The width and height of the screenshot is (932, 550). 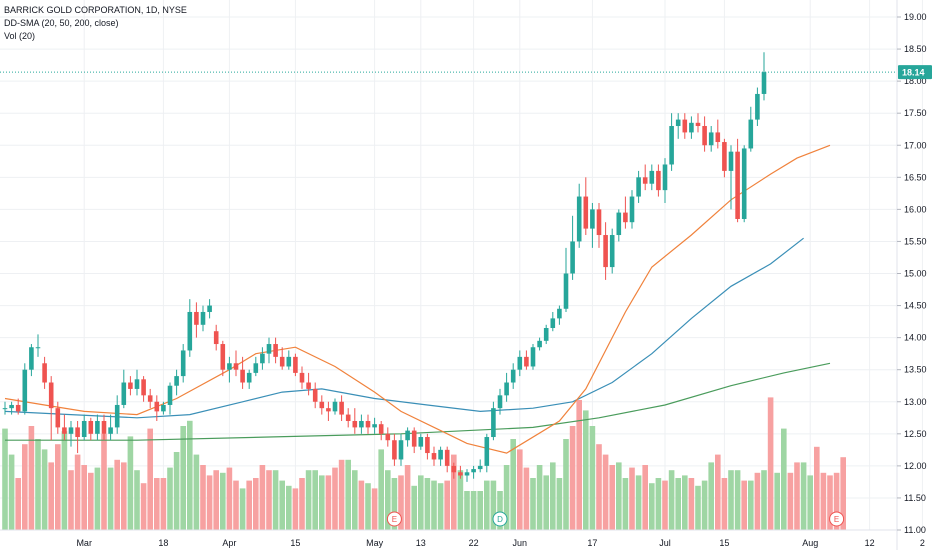 What do you see at coordinates (229, 543) in the screenshot?
I see `x-tick-label: Apr` at bounding box center [229, 543].